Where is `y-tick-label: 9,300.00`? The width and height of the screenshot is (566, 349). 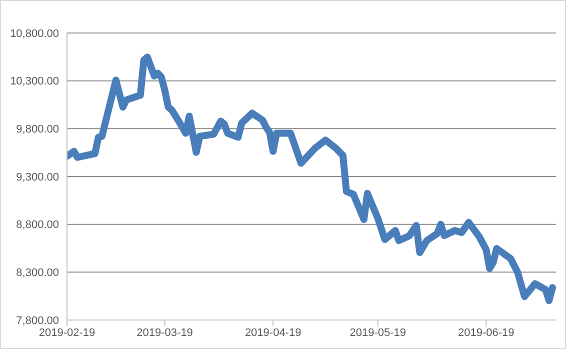
y-tick-label: 9,300.00 is located at coordinates (37, 177).